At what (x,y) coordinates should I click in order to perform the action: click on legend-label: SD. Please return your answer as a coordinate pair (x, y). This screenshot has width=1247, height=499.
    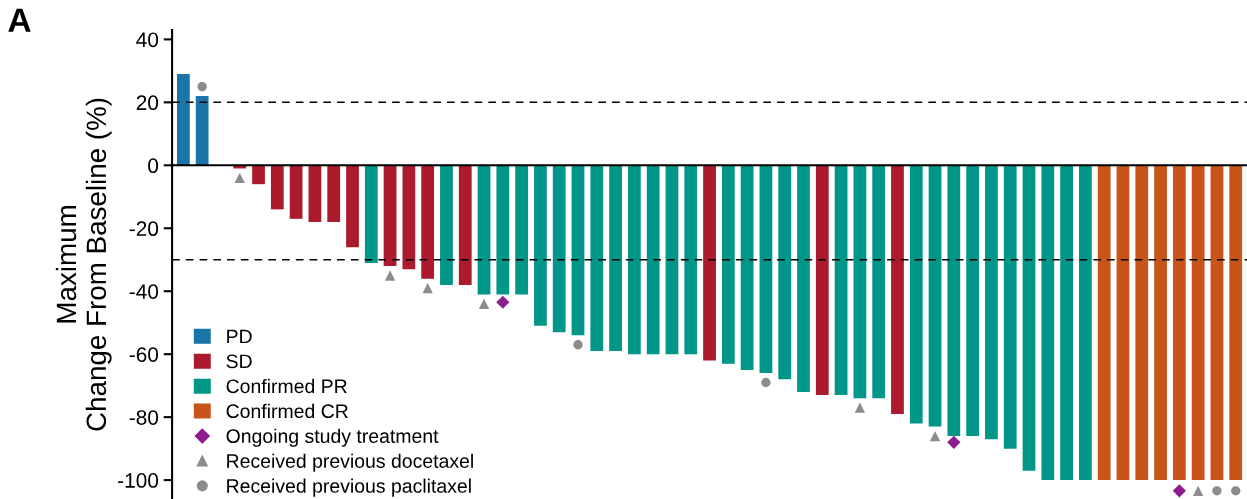
    Looking at the image, I should click on (239, 361).